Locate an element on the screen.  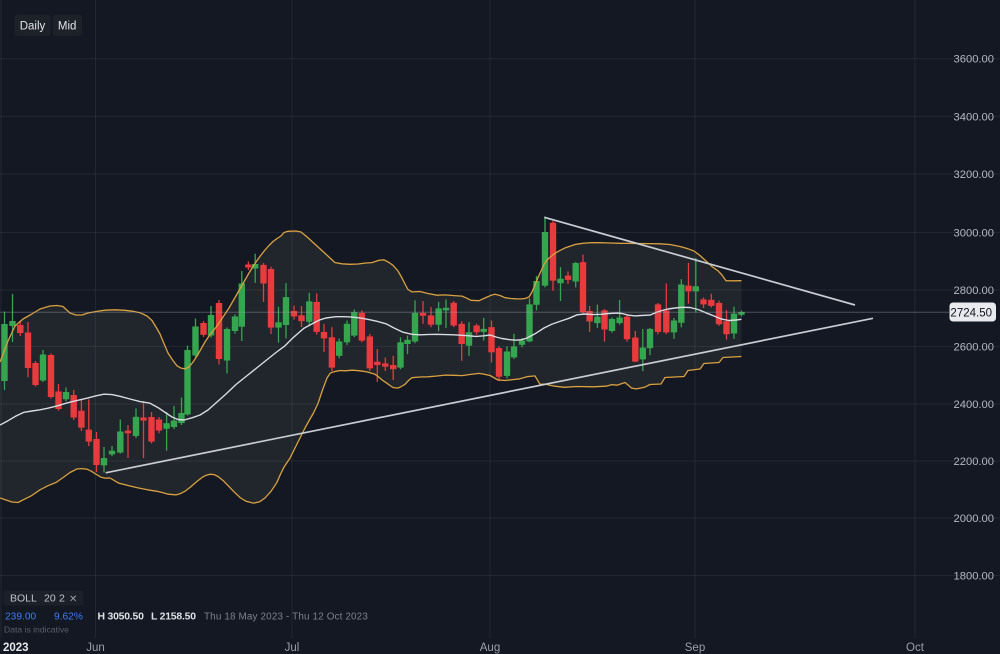
svg-text: H 3050.50 is located at coordinates (121, 617).